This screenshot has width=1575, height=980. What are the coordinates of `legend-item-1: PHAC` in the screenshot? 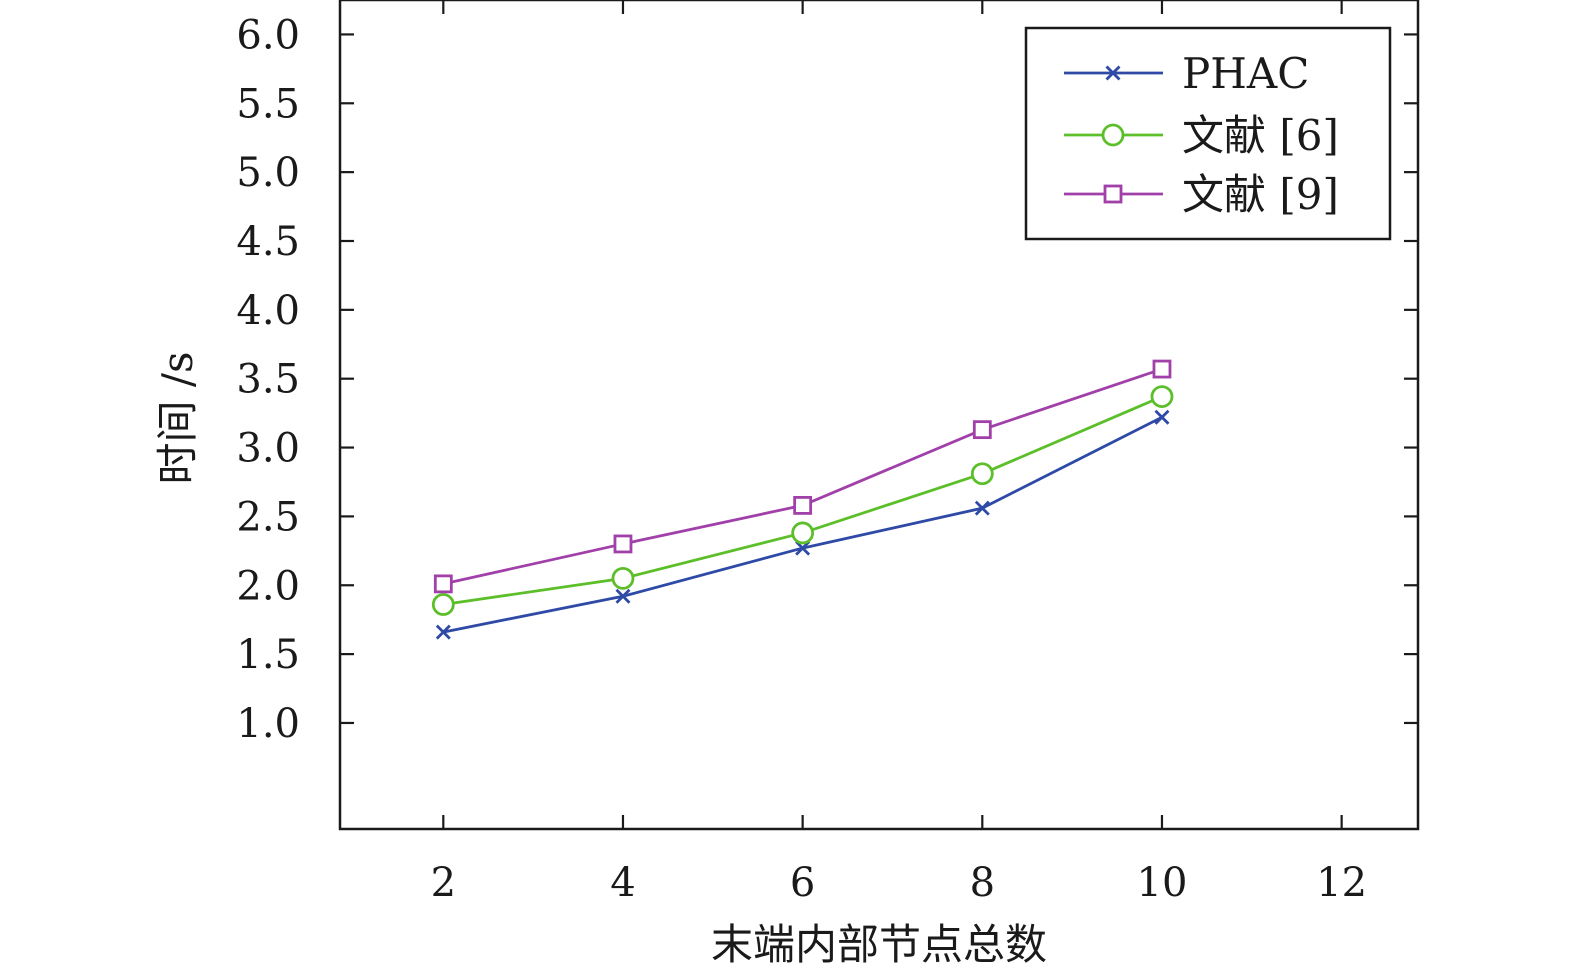 It's located at (1186, 73).